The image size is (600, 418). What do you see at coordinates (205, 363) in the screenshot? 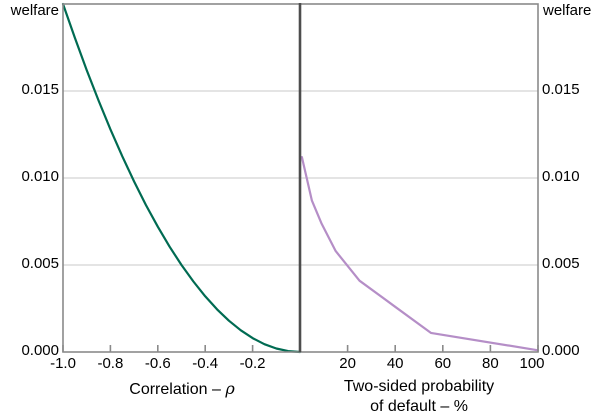
I see `x-tick-label-left: -0.4` at bounding box center [205, 363].